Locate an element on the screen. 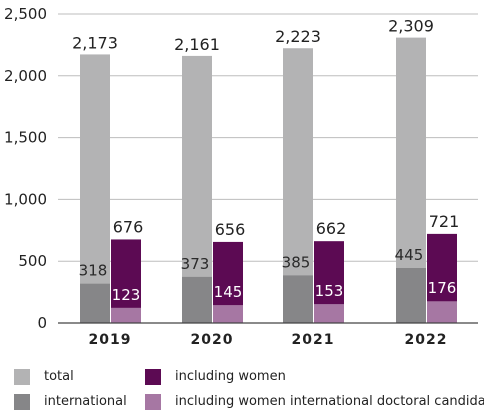  x-tick-label: 2020 is located at coordinates (212, 340).